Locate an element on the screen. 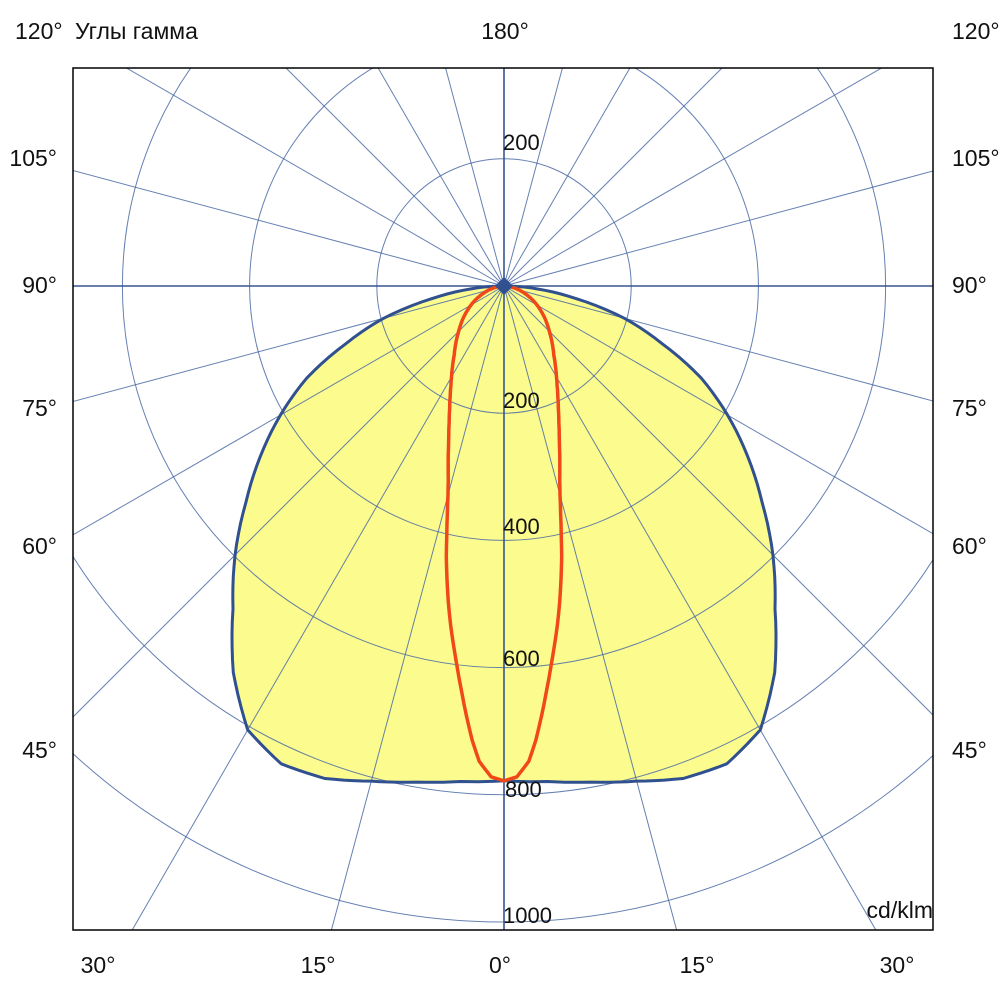  angle-label-right: 60° is located at coordinates (969, 546).